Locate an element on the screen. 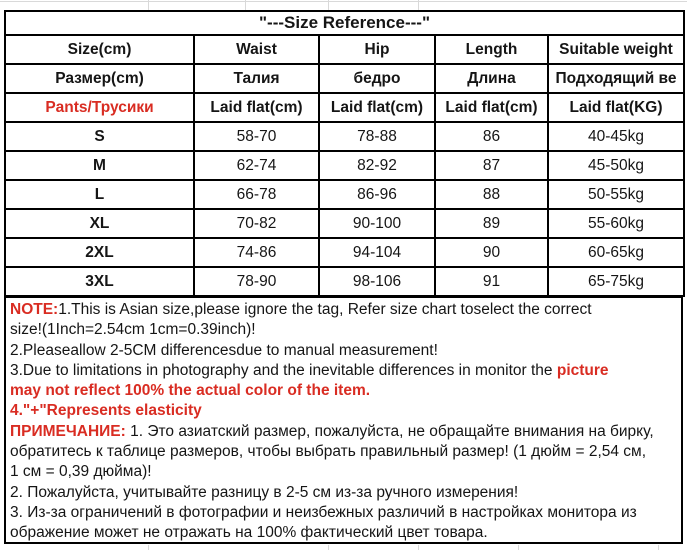 This screenshot has height=550, width=687. laid-flat-weight: Laid flat(KG) is located at coordinates (616, 107).